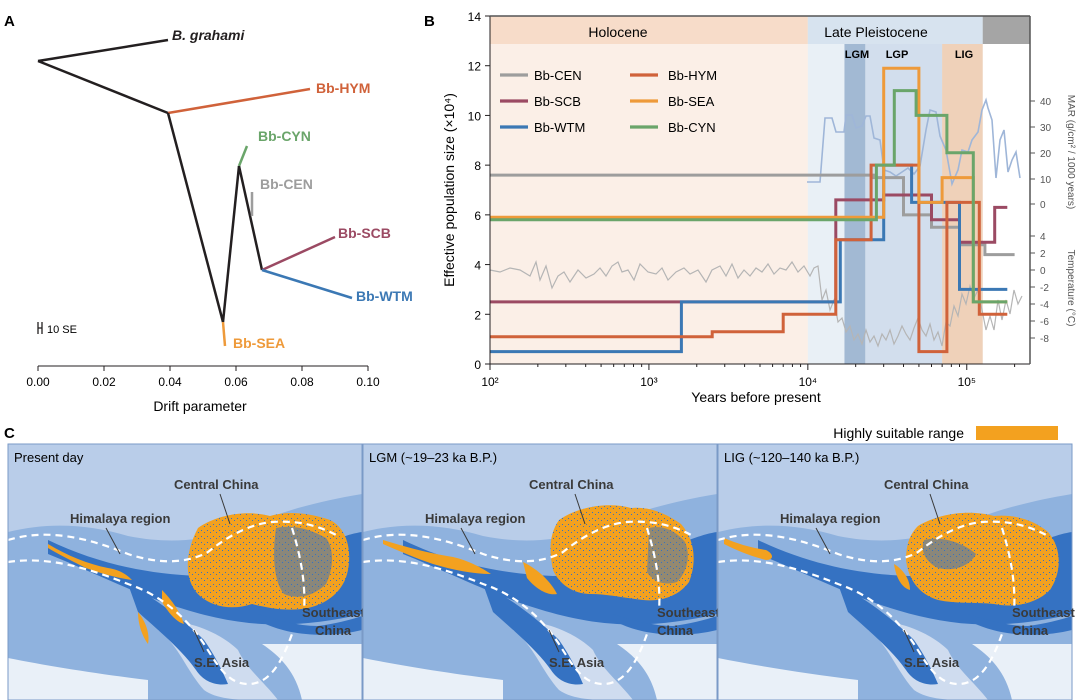 Image resolution: width=1080 pixels, height=700 pixels. Describe the element at coordinates (926, 484) in the screenshot. I see `label-central-china-3: Central China` at that location.